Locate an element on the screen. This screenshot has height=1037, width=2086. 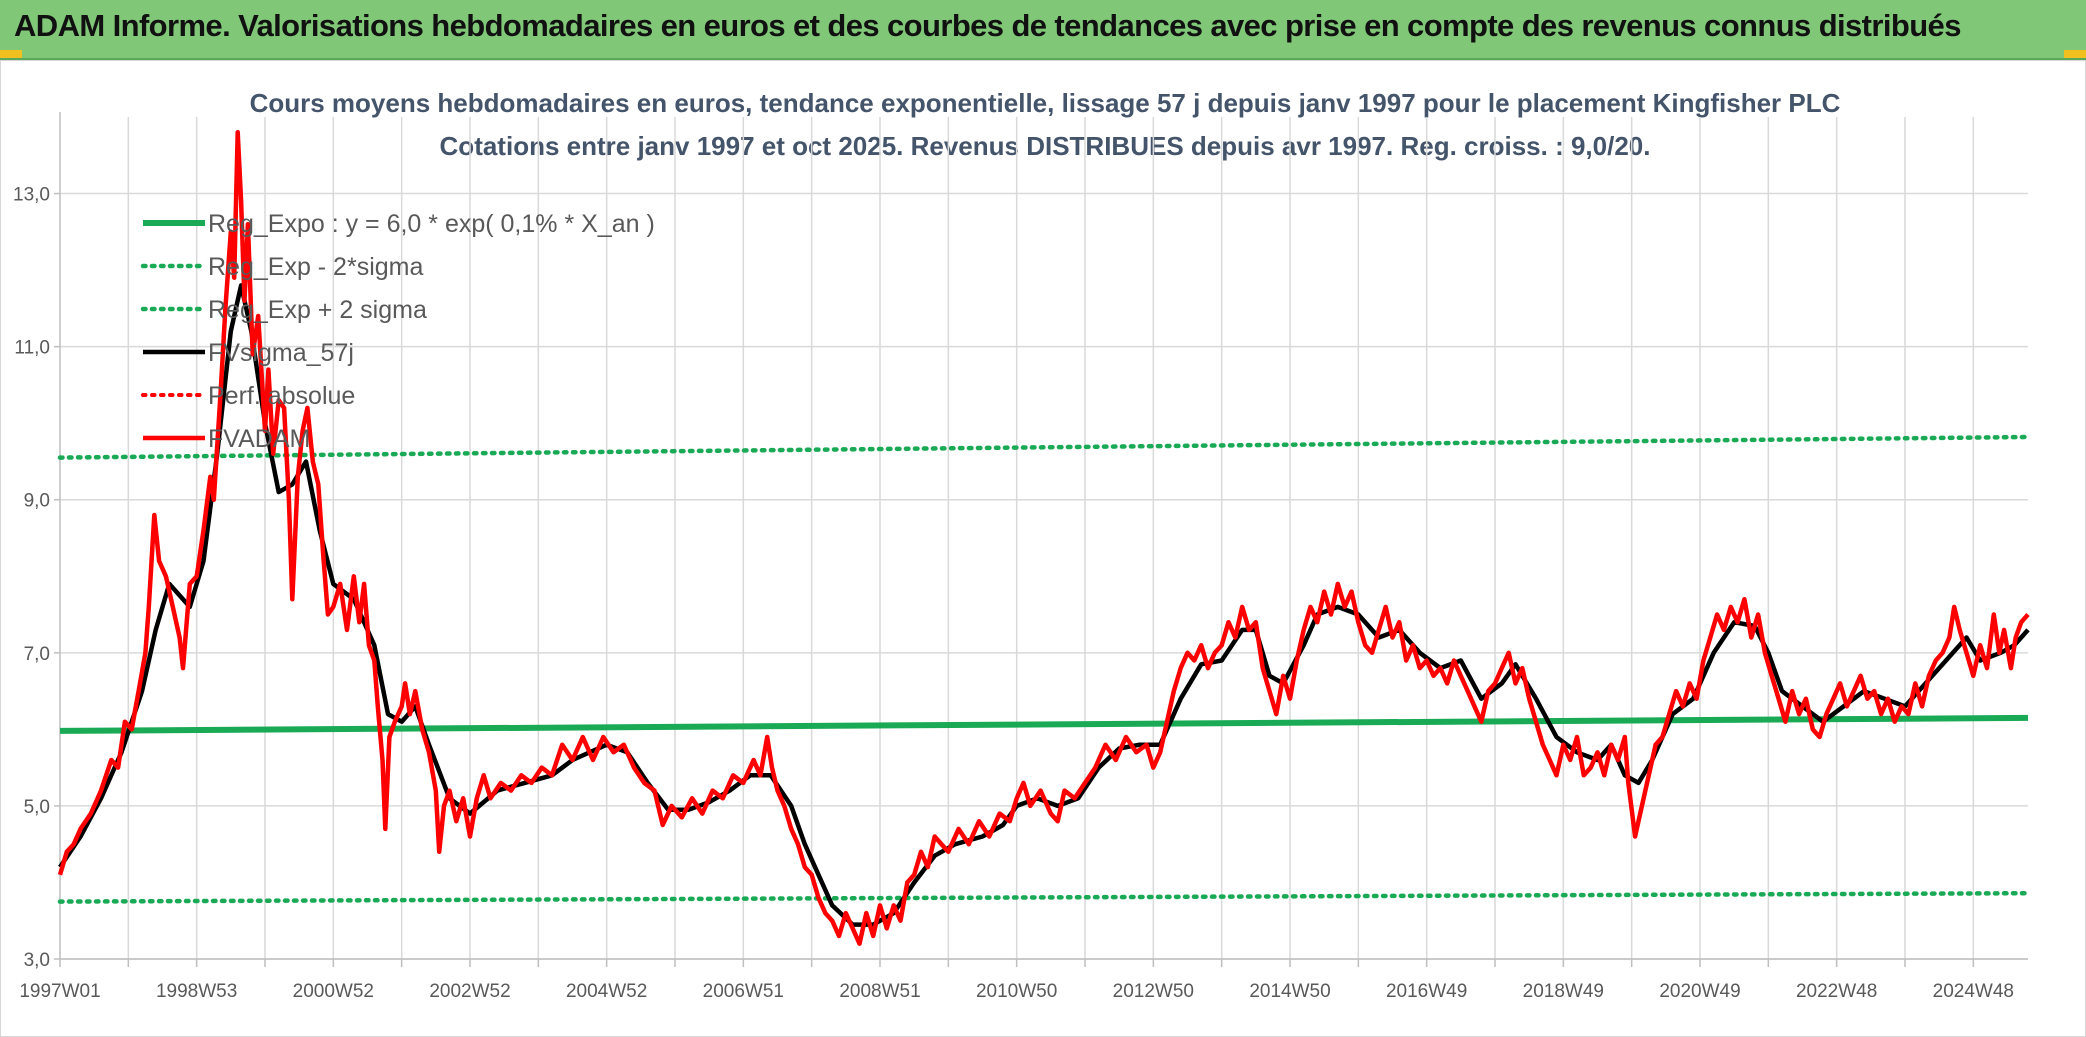
x-tick-label: 1998W53 is located at coordinates (196, 991).